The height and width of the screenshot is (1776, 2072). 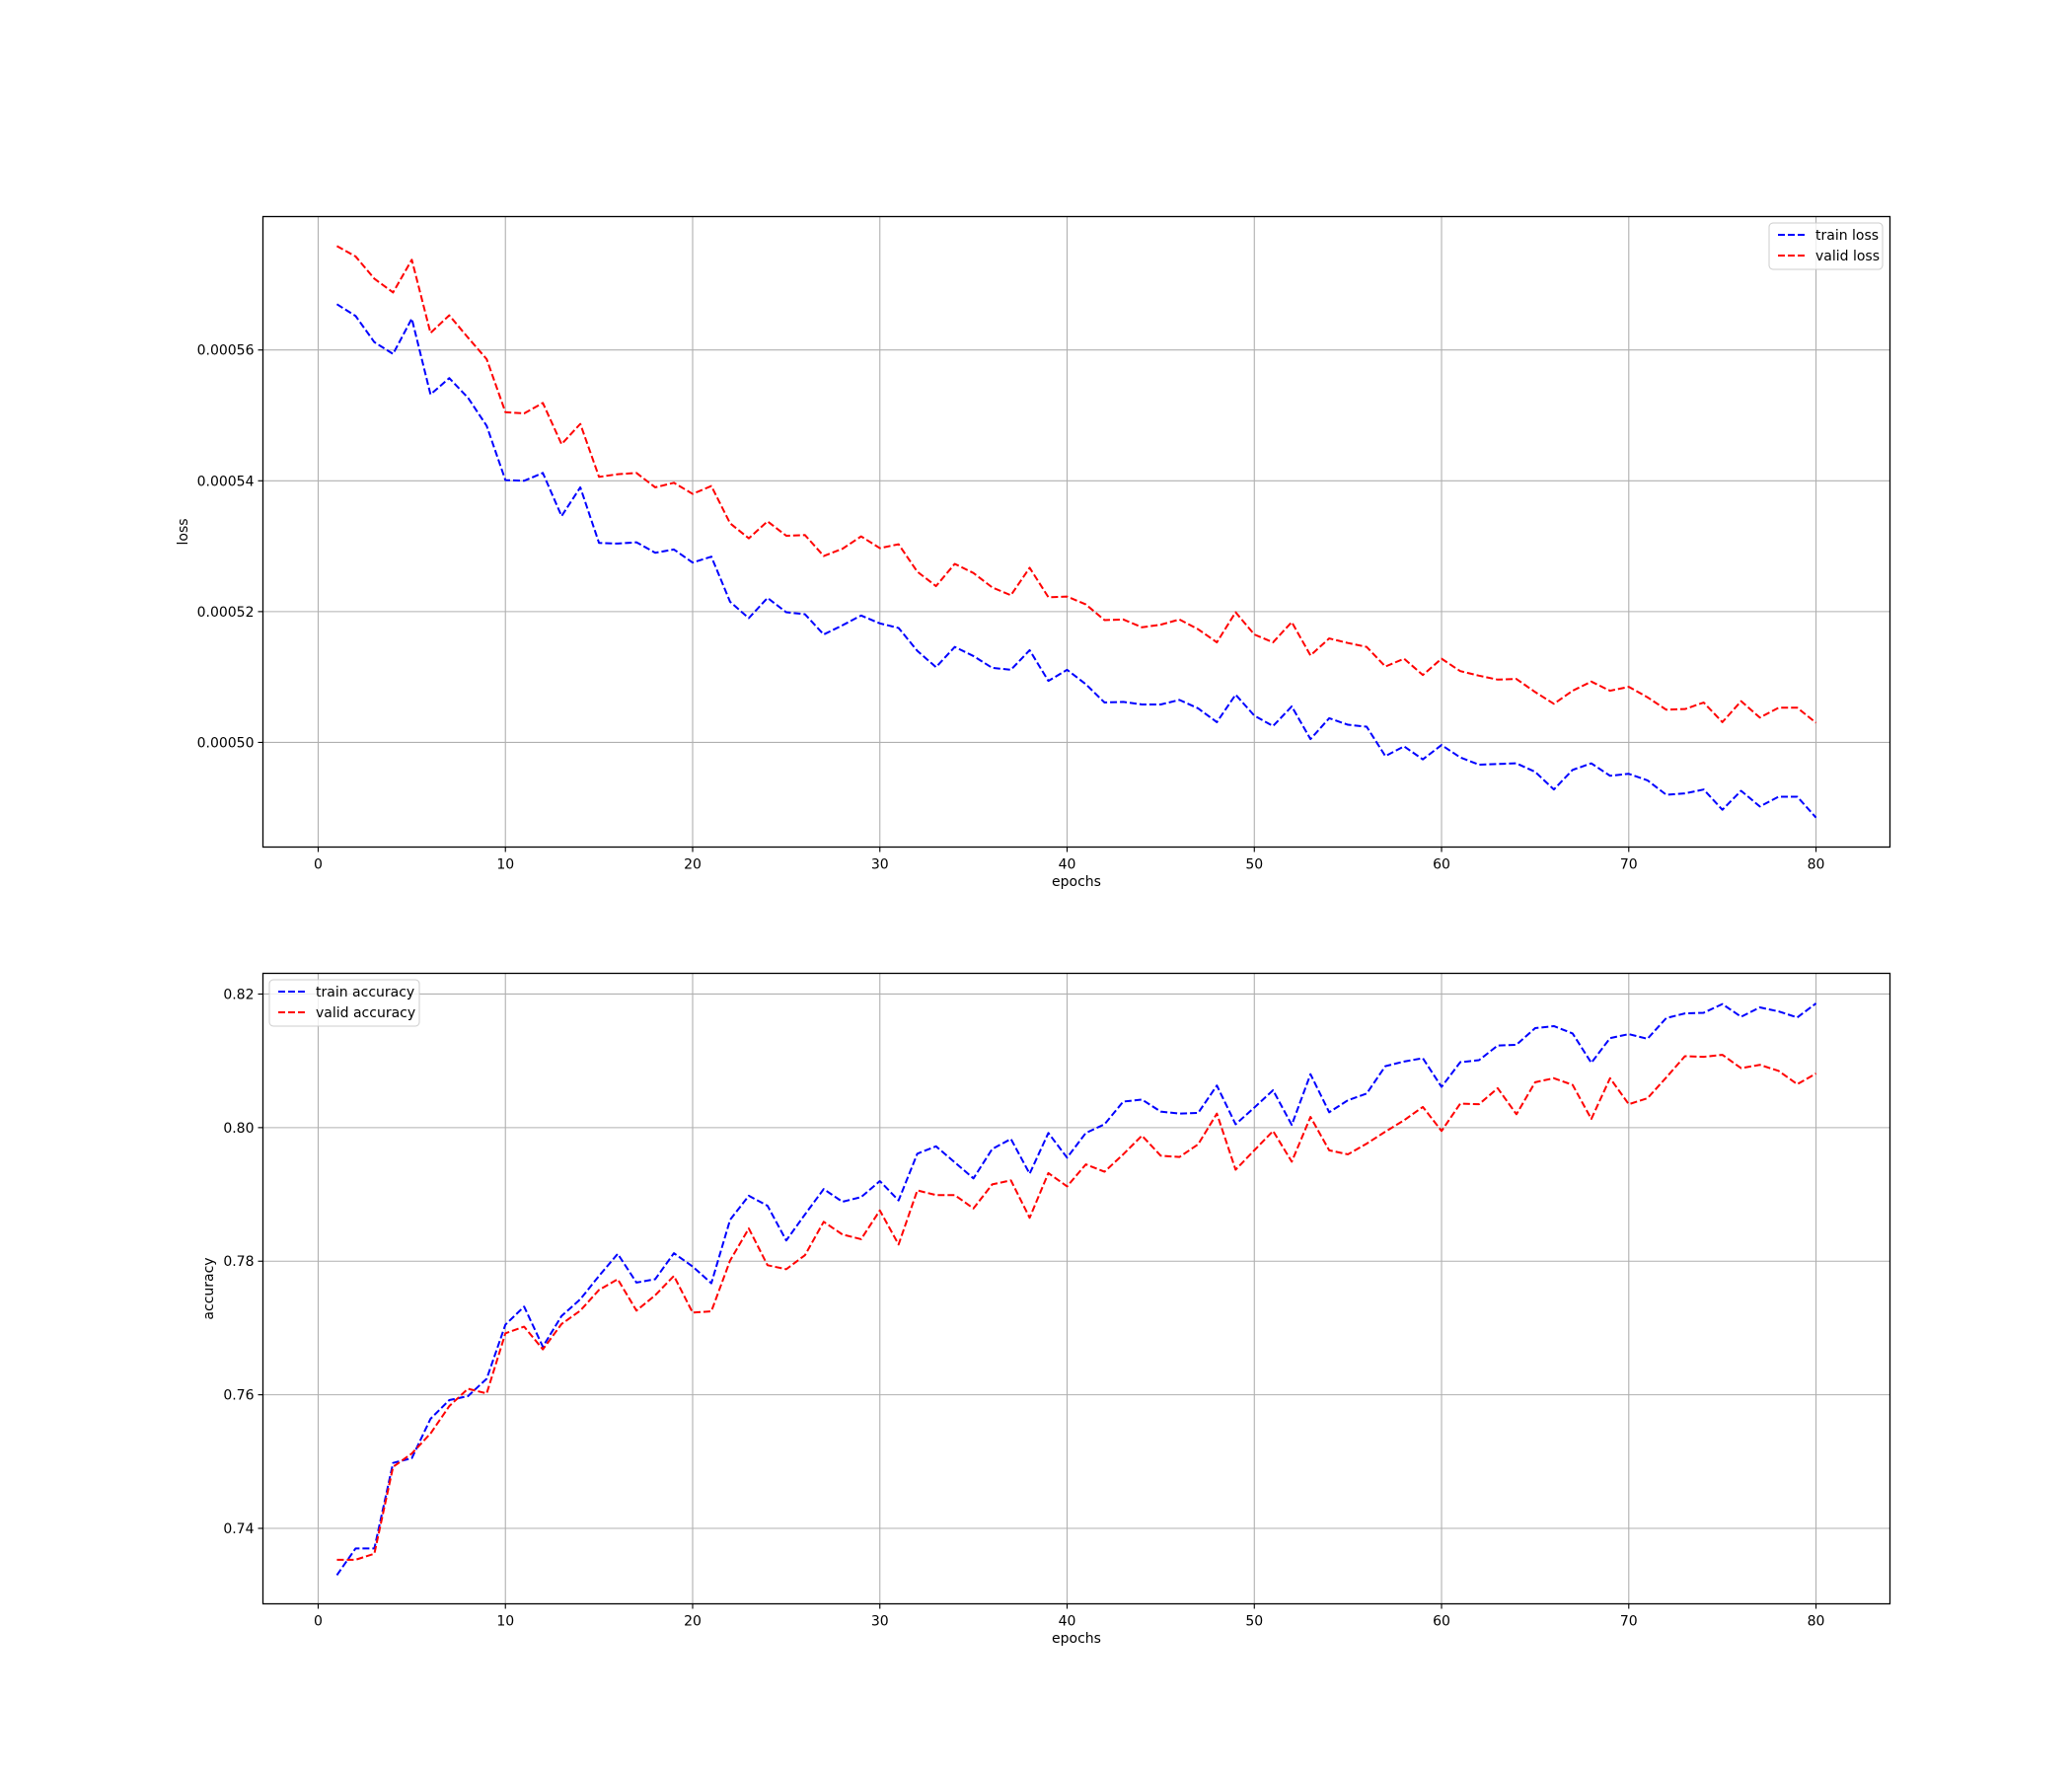 What do you see at coordinates (239, 1396) in the screenshot?
I see `accuracy-y-tick-label: 0.76` at bounding box center [239, 1396].